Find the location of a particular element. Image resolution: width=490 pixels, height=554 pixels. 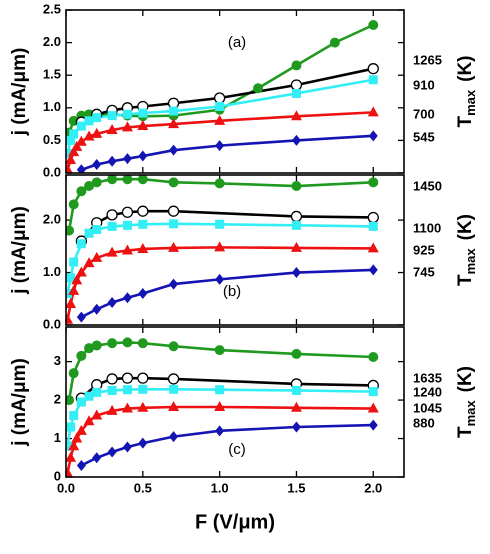

y2-axis-label: Tmax (K) is located at coordinates (466, 402).